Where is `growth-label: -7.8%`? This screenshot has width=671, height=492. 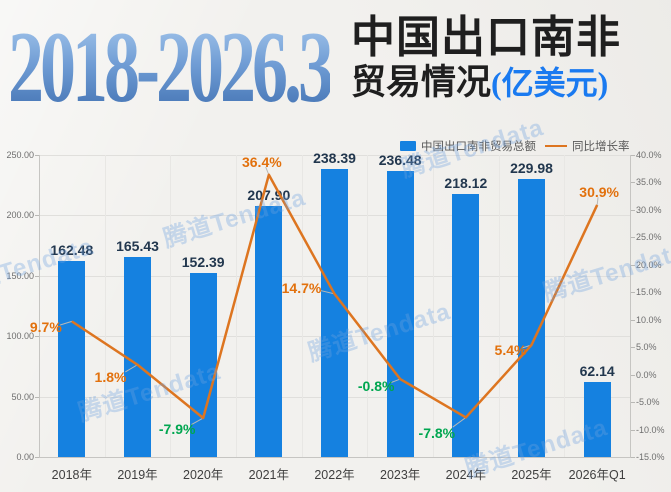 growth-label: -7.8% is located at coordinates (437, 433).